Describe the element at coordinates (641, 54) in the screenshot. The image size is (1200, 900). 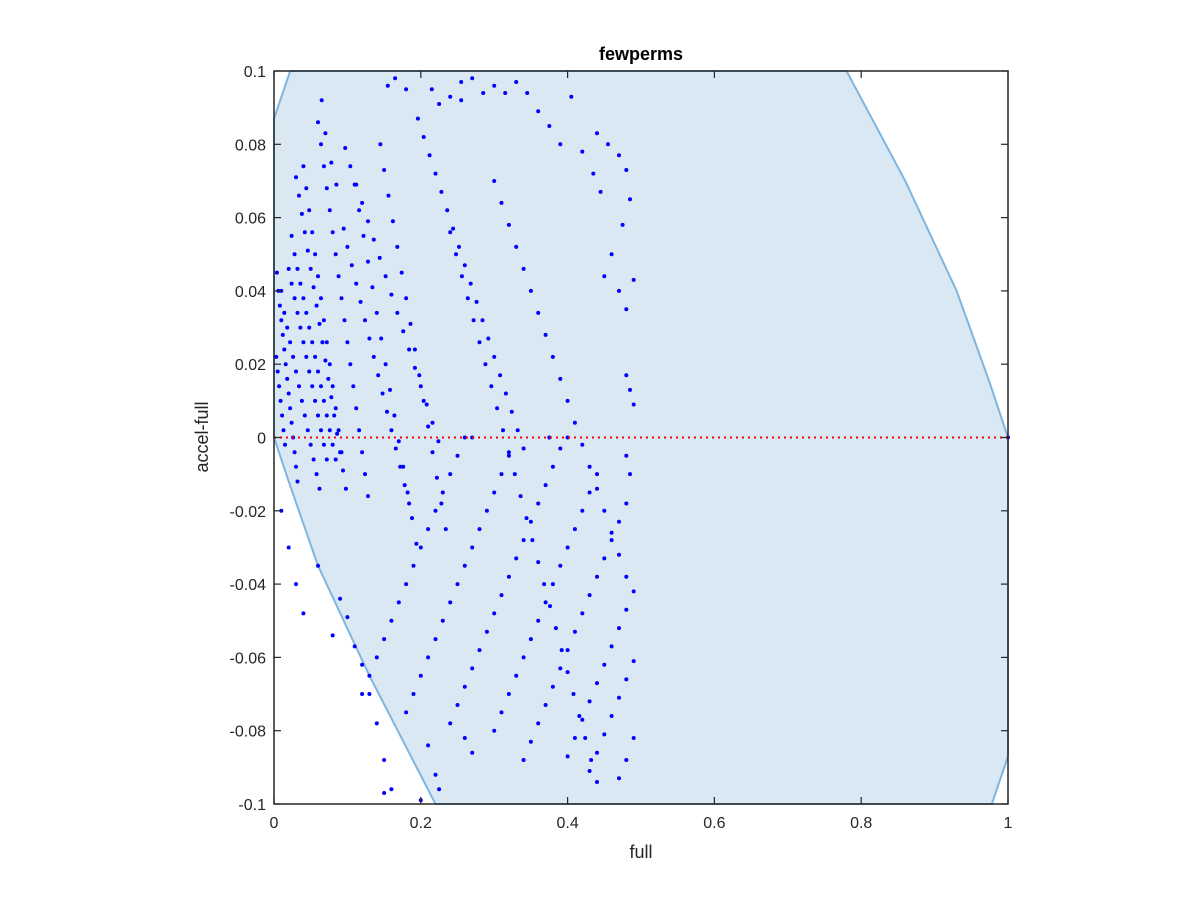
I see `chart-title: fewperms` at that location.